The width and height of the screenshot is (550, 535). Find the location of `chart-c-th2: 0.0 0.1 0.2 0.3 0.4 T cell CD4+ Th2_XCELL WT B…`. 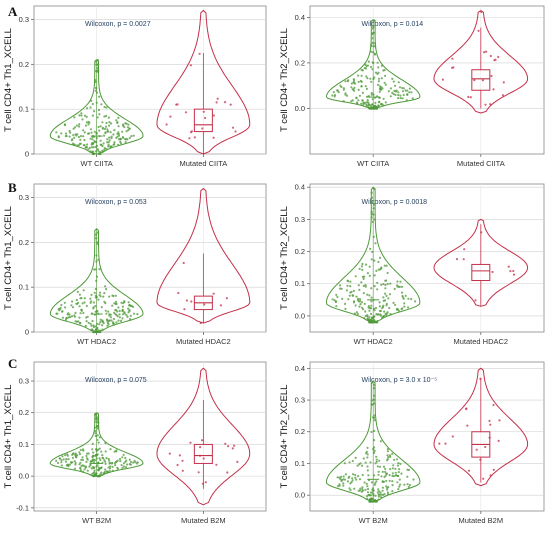

chart-c-th2: 0.0 0.1 0.2 0.3 0.4 T cell CD4+ Th2_XCELL WT B… is located at coordinates (412, 443).